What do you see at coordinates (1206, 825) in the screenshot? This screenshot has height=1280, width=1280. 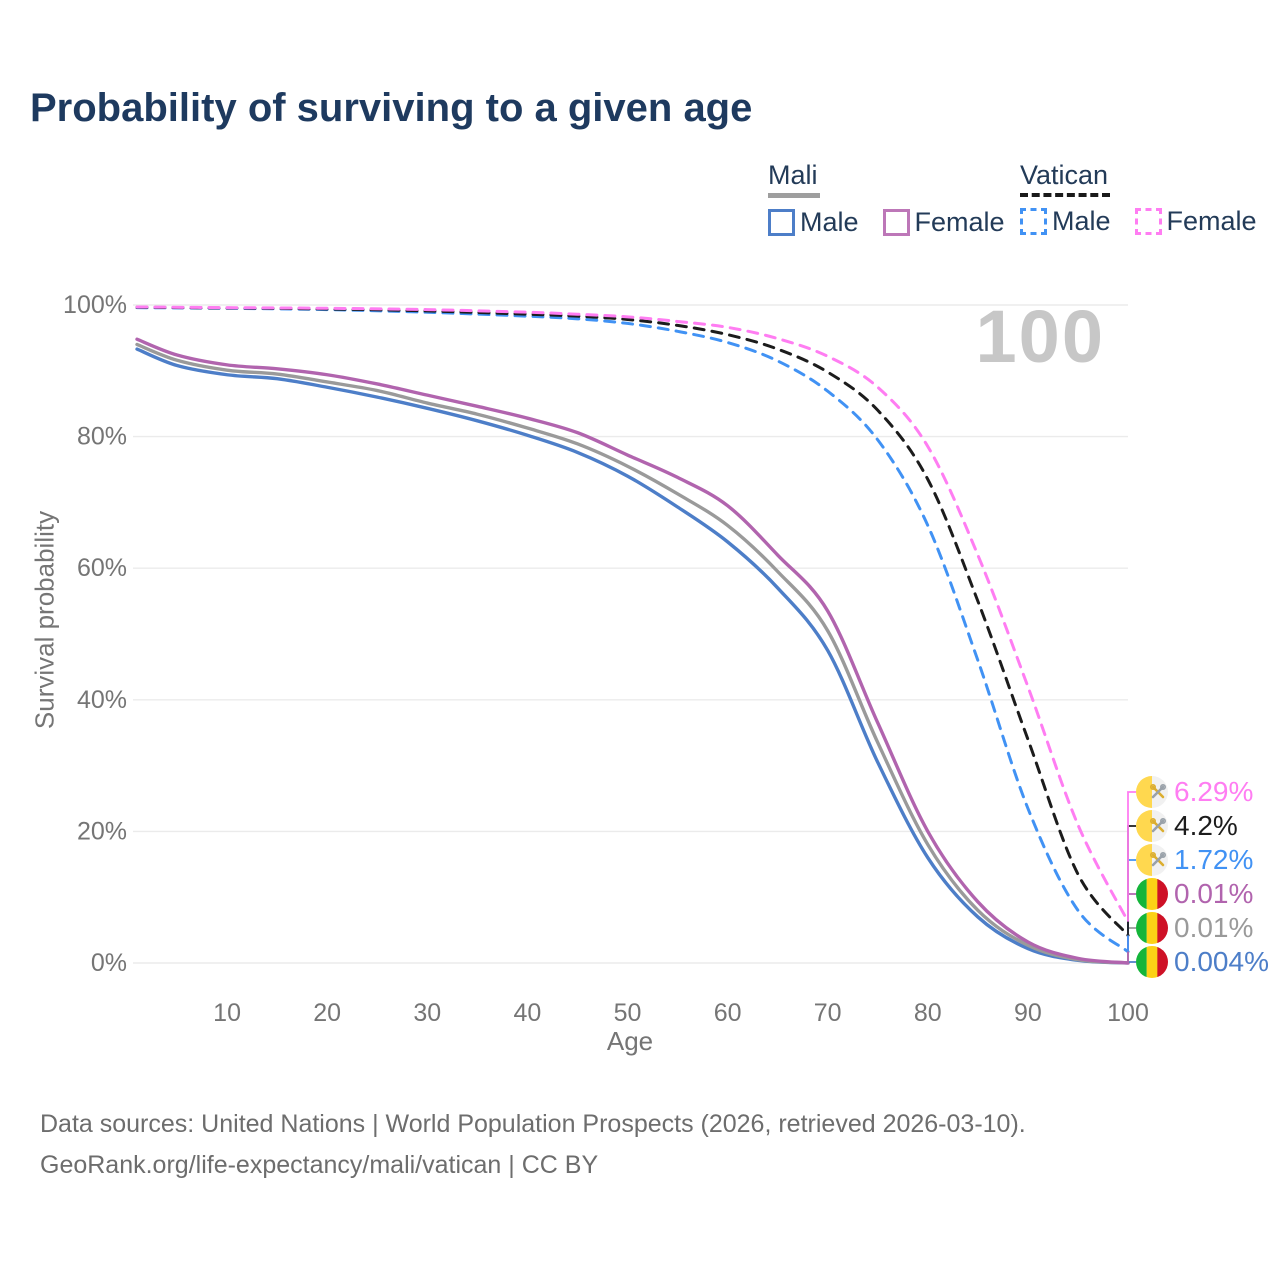 I see `end-label-value-vatican-all: 4.2%` at bounding box center [1206, 825].